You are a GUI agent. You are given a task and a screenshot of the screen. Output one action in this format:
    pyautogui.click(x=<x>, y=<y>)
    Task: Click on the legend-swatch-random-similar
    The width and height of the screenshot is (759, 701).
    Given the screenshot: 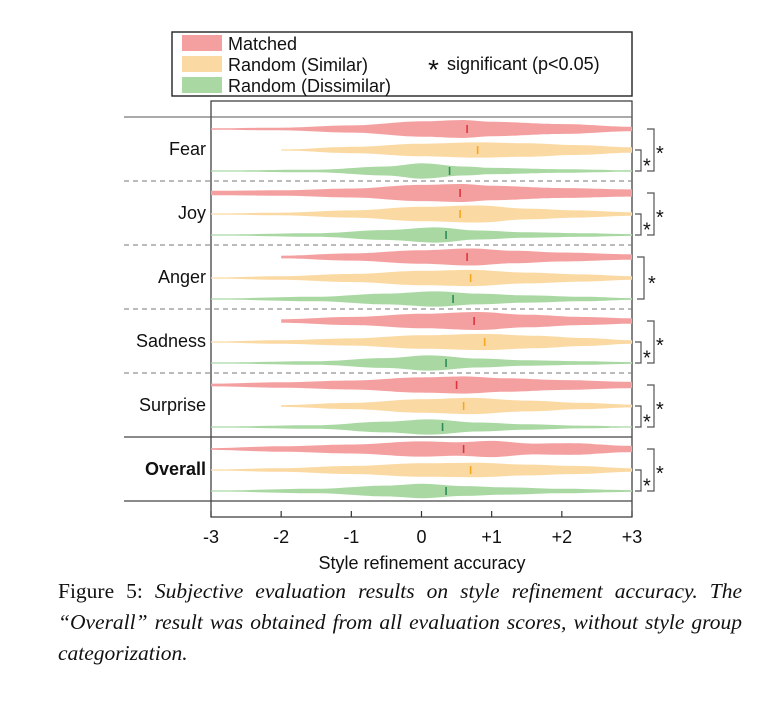 What is the action you would take?
    pyautogui.click(x=202, y=64)
    